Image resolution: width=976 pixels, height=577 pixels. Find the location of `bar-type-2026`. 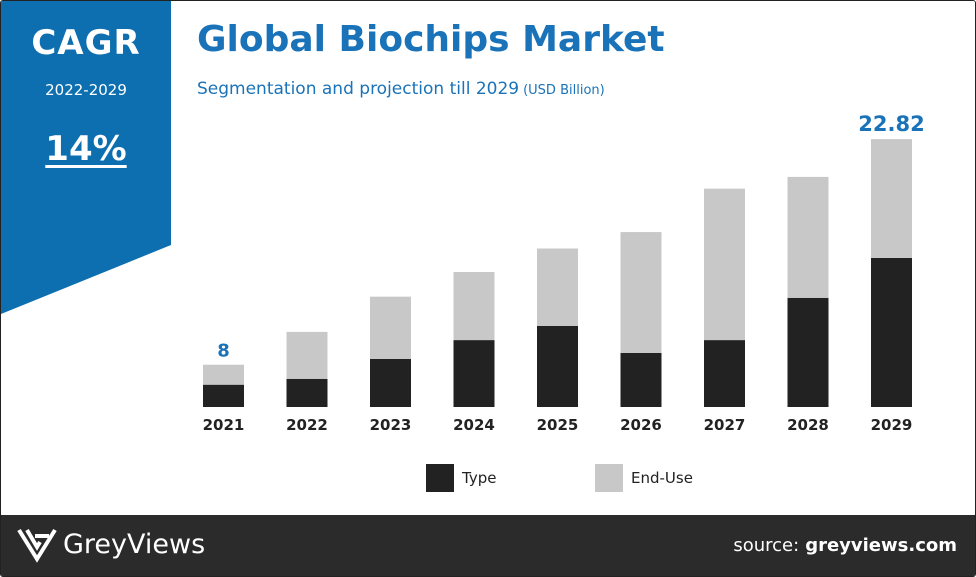

bar-type-2026 is located at coordinates (641, 380).